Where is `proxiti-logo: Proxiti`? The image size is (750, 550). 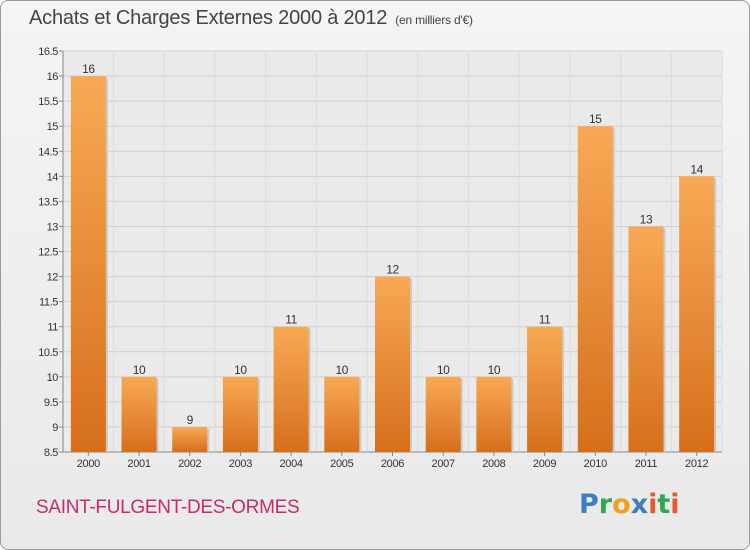 proxiti-logo: Proxiti is located at coordinates (629, 504).